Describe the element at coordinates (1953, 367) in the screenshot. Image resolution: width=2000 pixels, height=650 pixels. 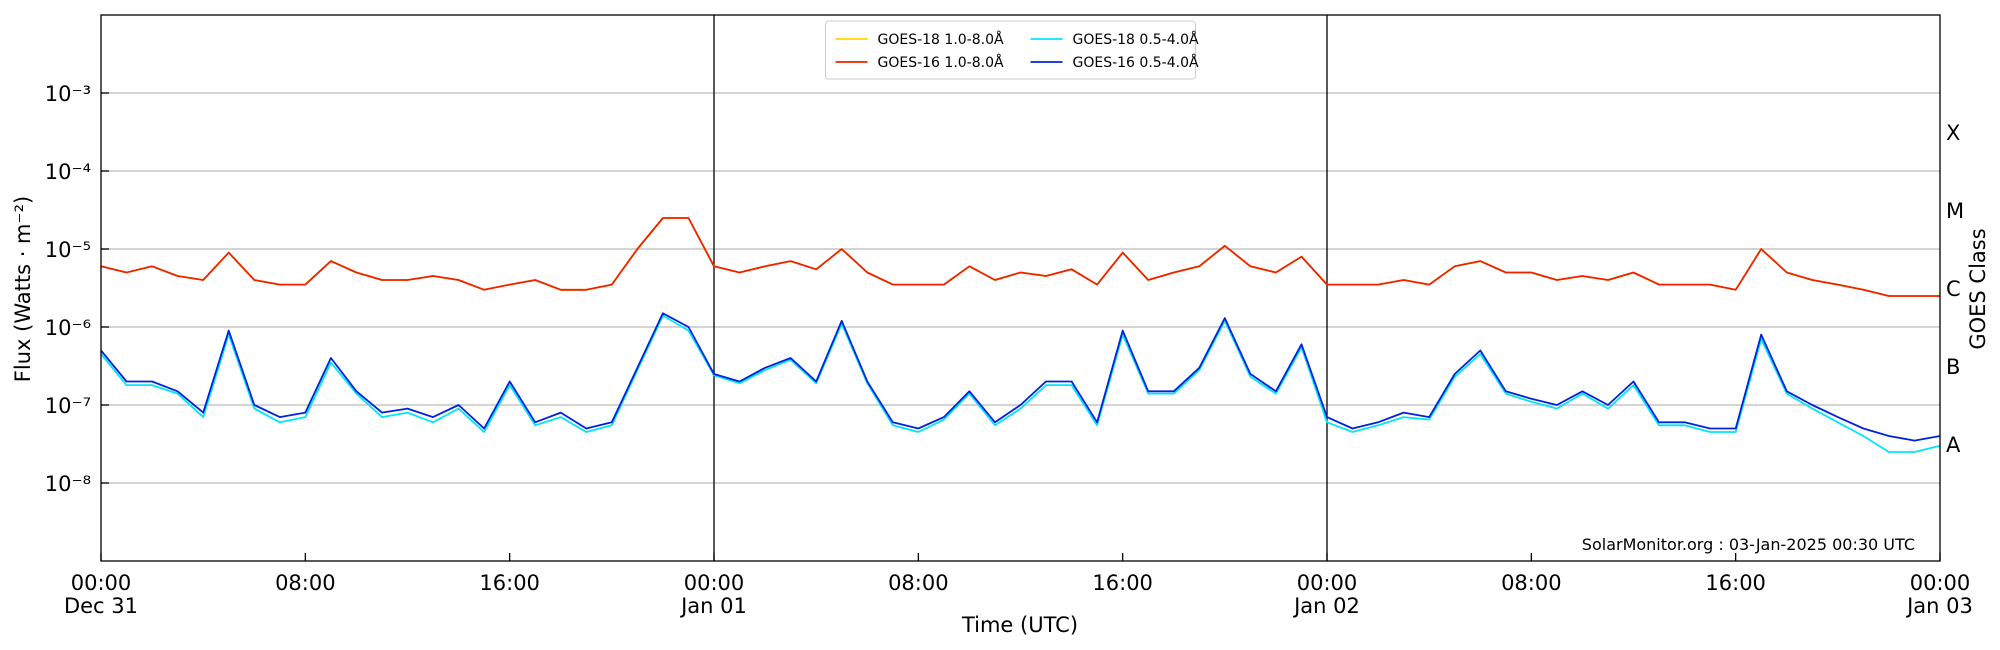
I see `y2-tick-label: B` at that location.